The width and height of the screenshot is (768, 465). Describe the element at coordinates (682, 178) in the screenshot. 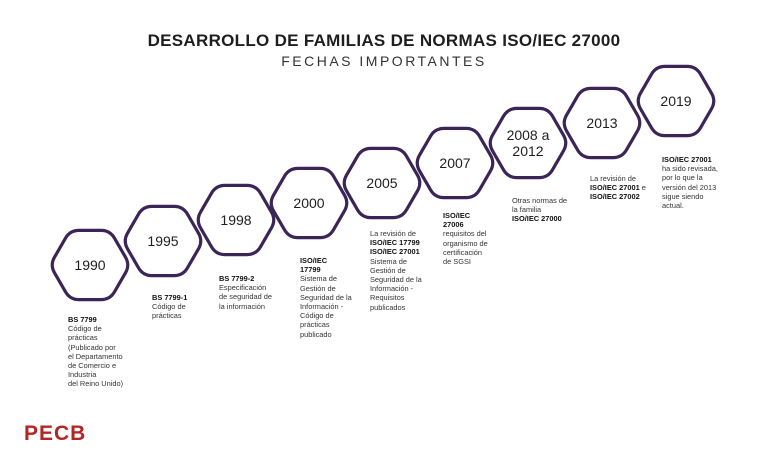

I see `description-line: por lo que la` at that location.